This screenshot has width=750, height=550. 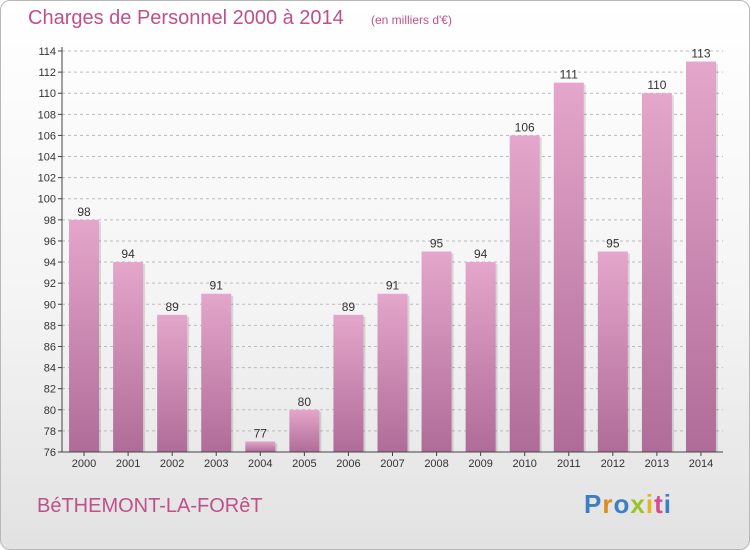 I want to click on logo-letter: P, so click(x=593, y=504).